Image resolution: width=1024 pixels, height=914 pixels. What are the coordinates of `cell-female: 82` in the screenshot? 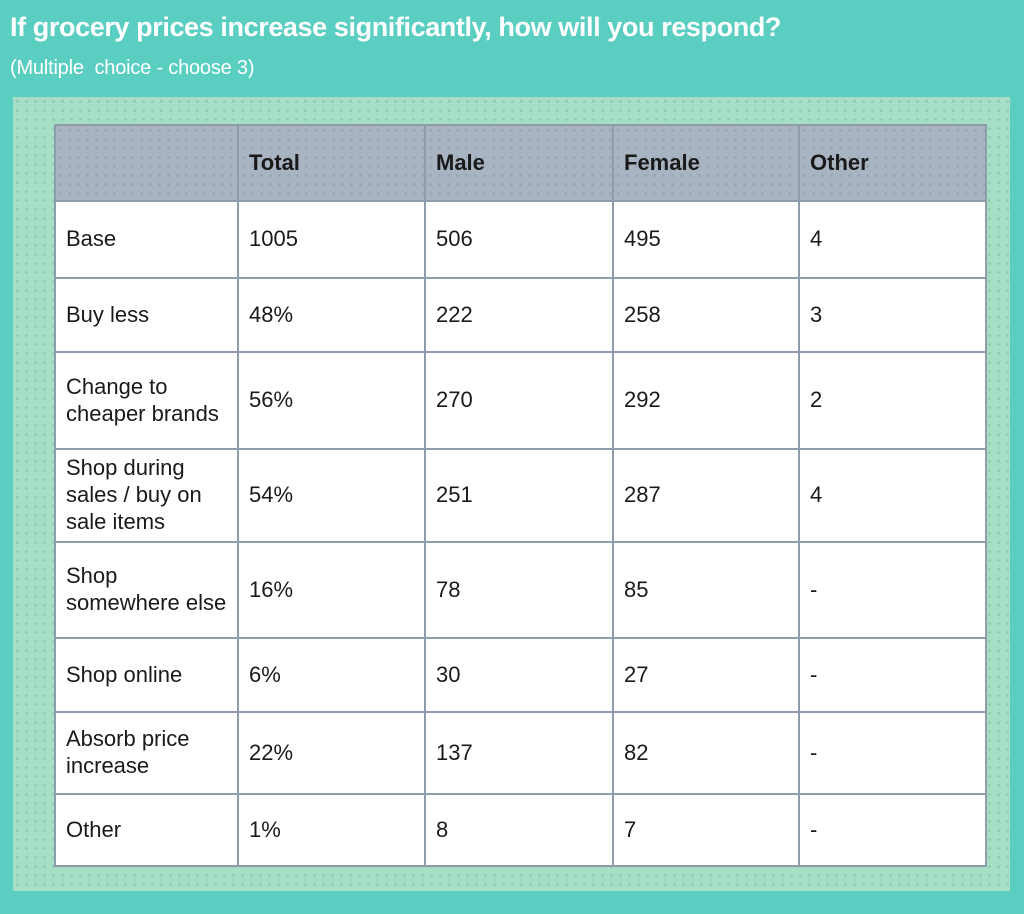 It's located at (706, 753).